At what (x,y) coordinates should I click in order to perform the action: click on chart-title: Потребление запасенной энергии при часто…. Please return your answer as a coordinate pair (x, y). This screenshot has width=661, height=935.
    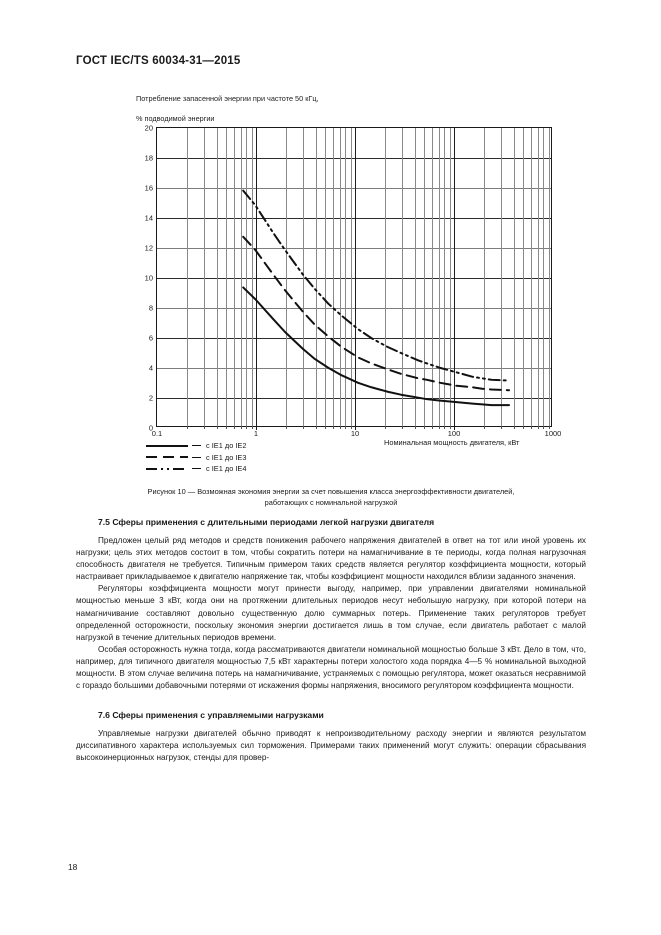
    Looking at the image, I should click on (346, 104).